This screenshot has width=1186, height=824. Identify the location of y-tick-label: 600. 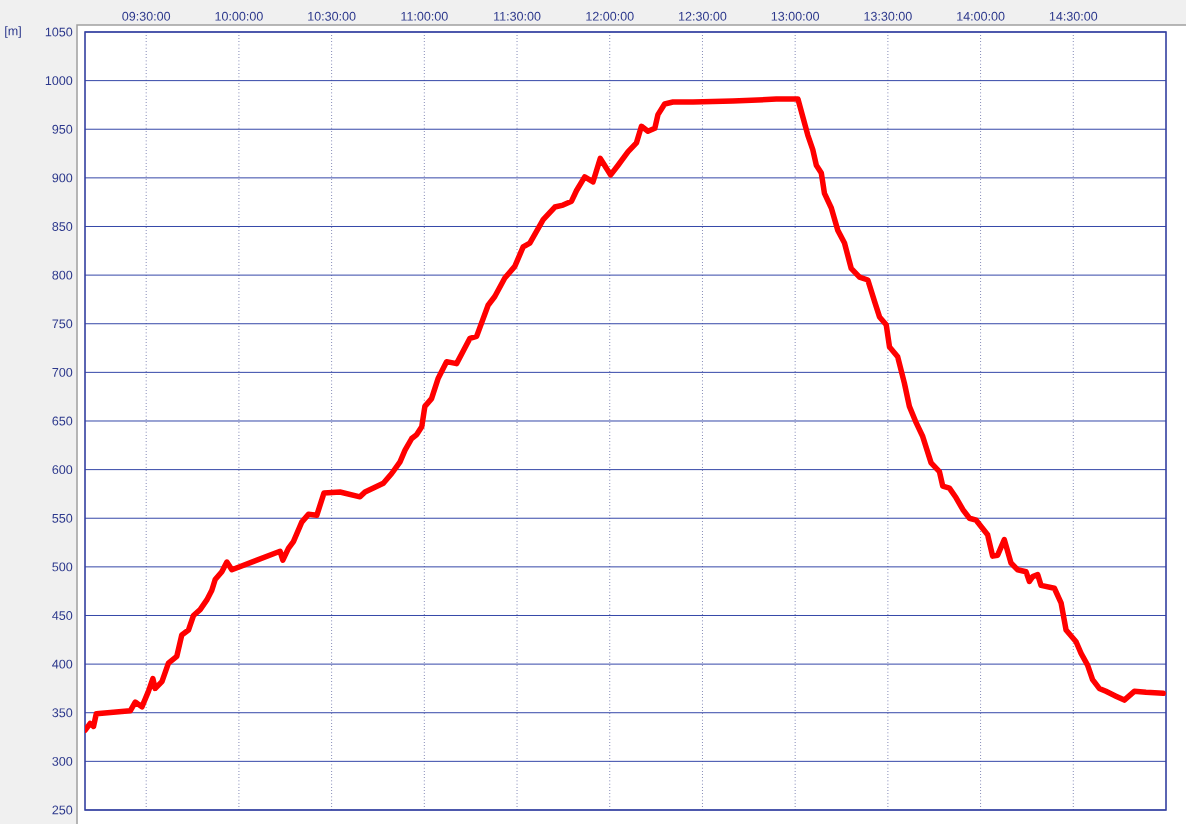
(62, 470).